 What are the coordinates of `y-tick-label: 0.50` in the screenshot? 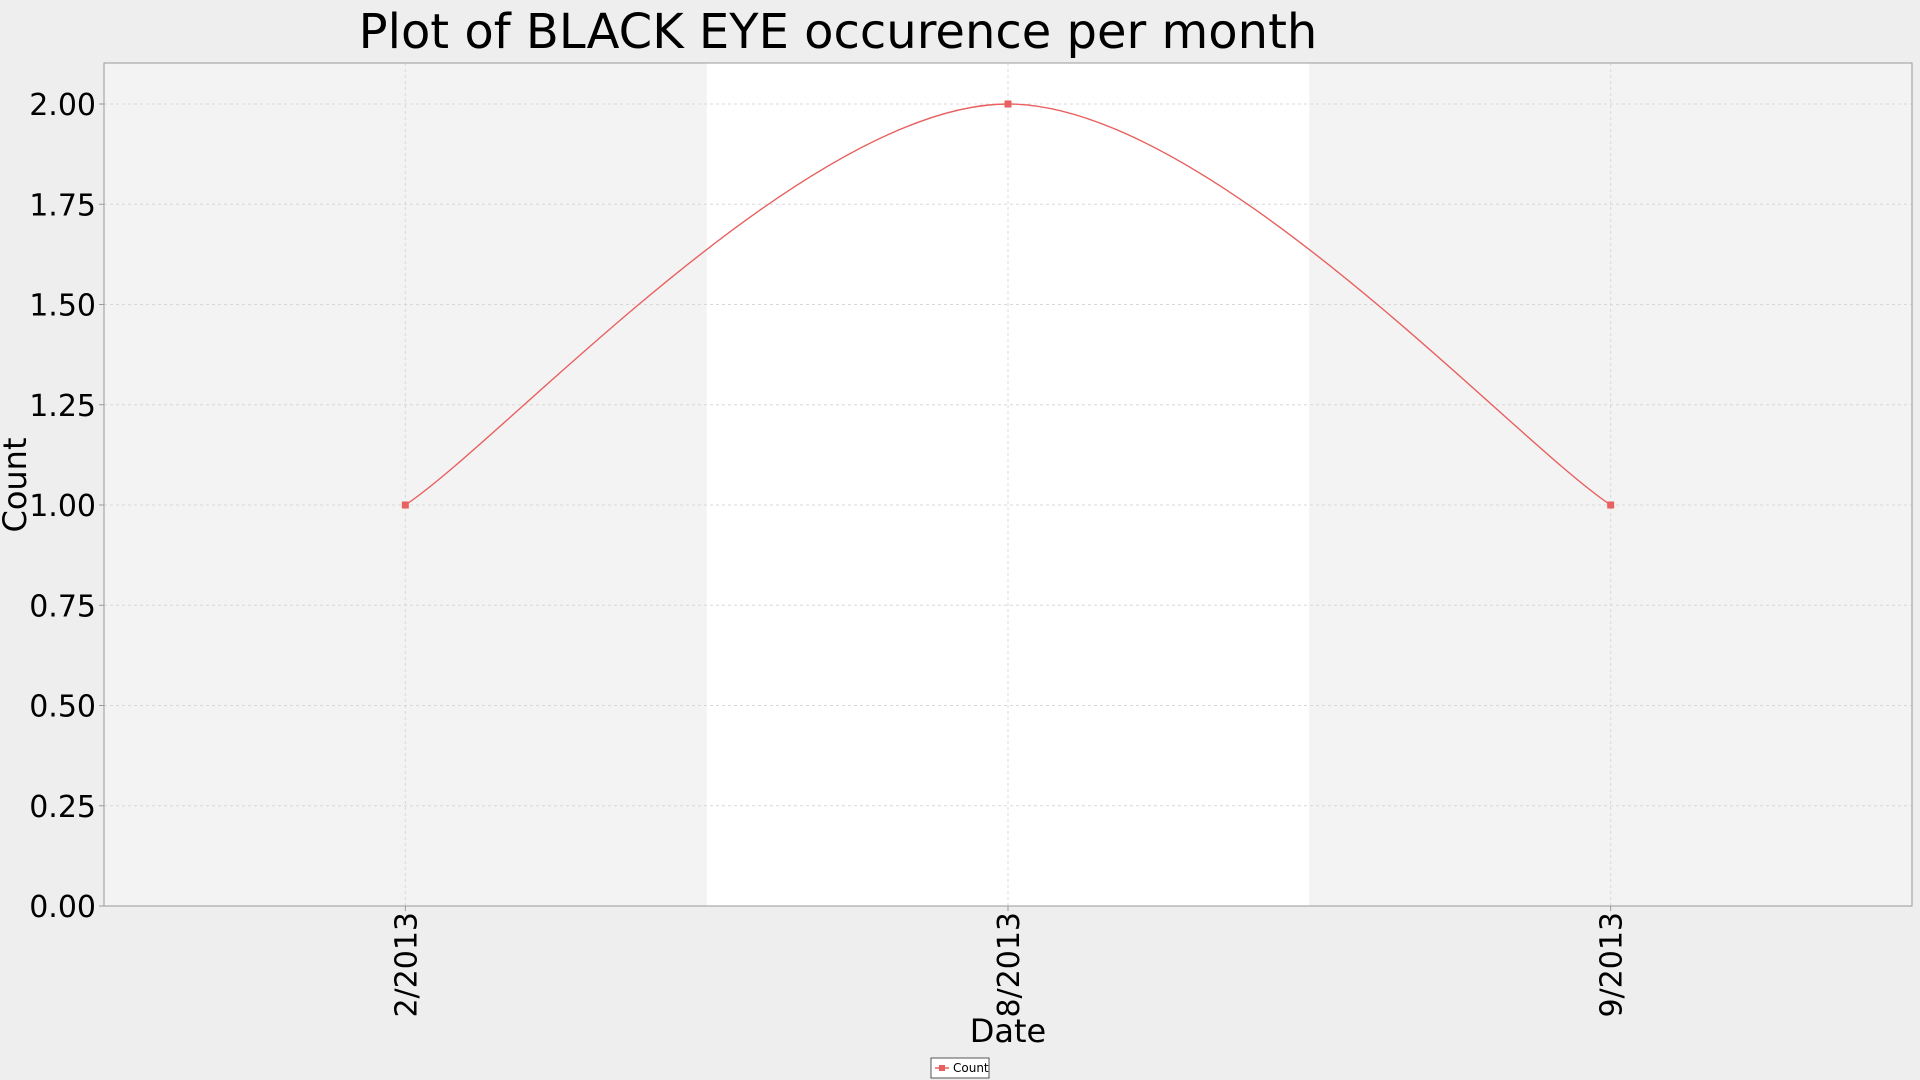 It's located at (62, 707).